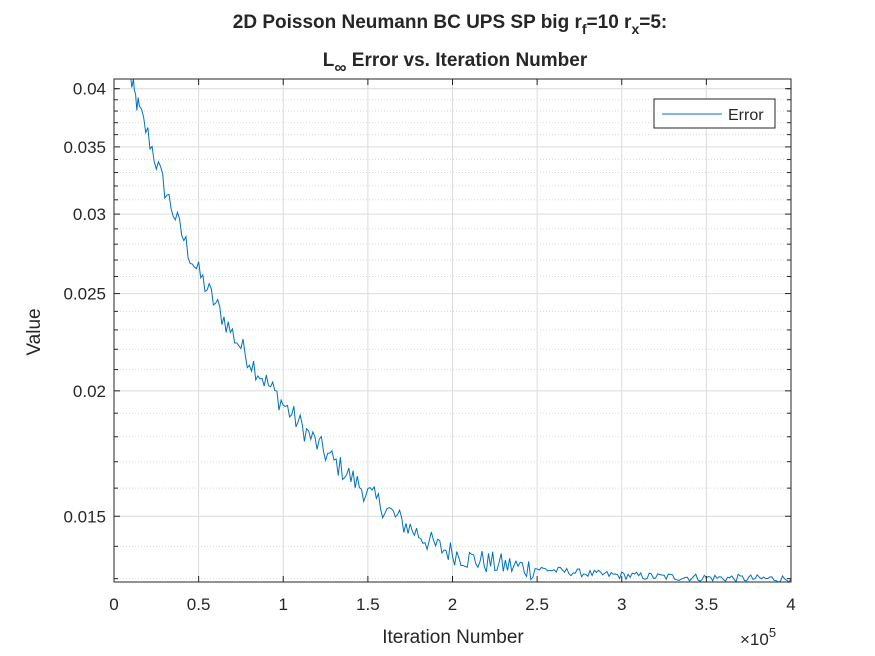 The image size is (875, 656). What do you see at coordinates (707, 604) in the screenshot?
I see `x-tick-label: 3.5` at bounding box center [707, 604].